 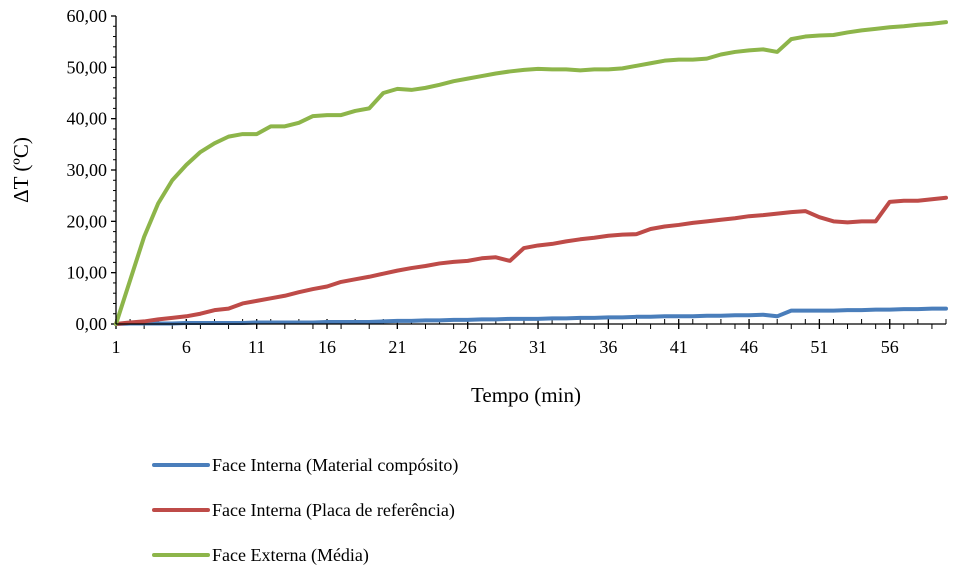 What do you see at coordinates (186, 347) in the screenshot?
I see `x-tick-label: 6` at bounding box center [186, 347].